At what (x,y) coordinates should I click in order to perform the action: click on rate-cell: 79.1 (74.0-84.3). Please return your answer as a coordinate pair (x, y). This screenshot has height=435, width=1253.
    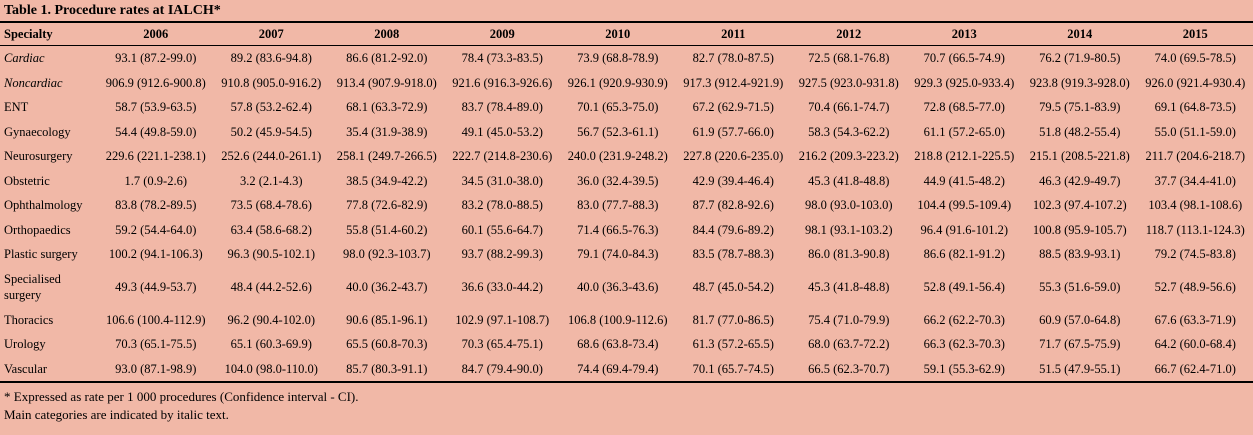
    Looking at the image, I should click on (618, 254).